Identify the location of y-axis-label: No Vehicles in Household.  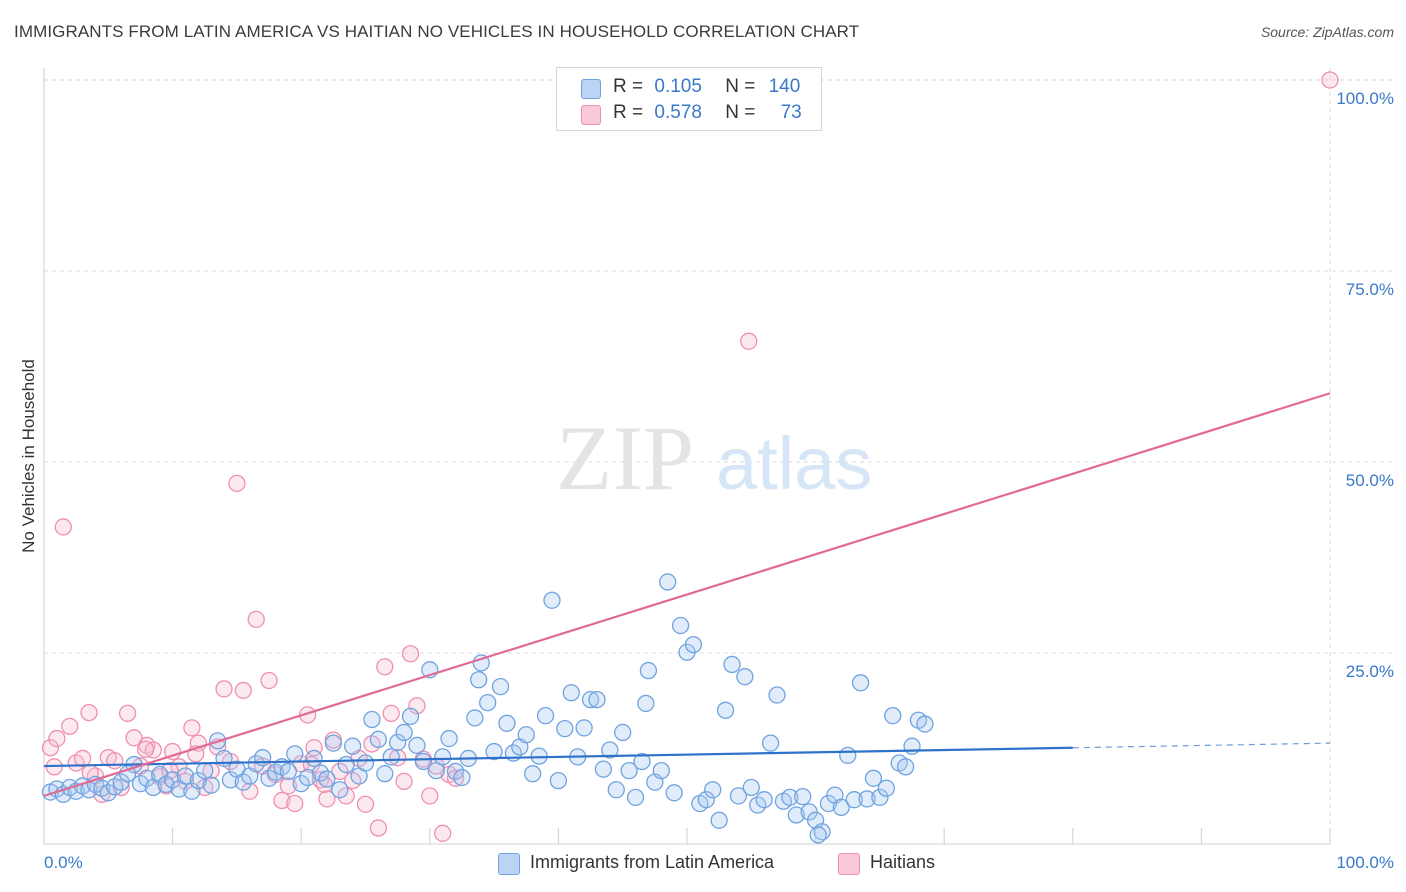
(28, 456).